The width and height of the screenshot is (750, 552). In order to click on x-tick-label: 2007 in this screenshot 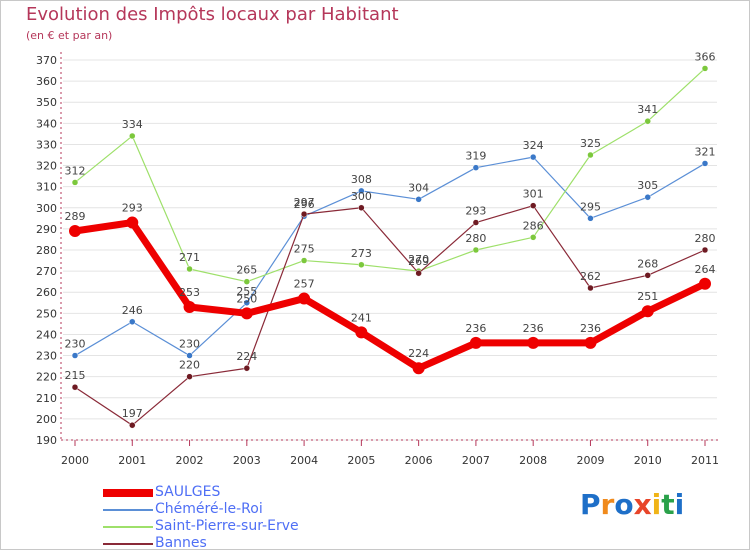, I will do `click(476, 460)`.